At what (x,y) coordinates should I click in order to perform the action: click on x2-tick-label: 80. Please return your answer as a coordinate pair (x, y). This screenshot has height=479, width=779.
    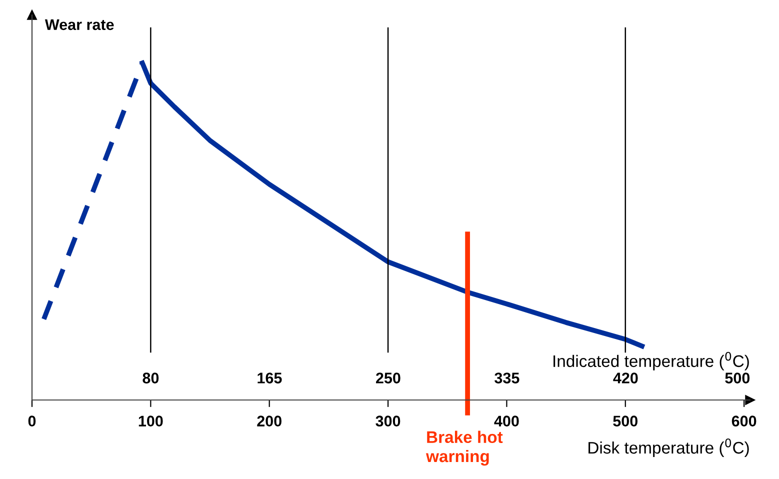
    Looking at the image, I should click on (150, 378).